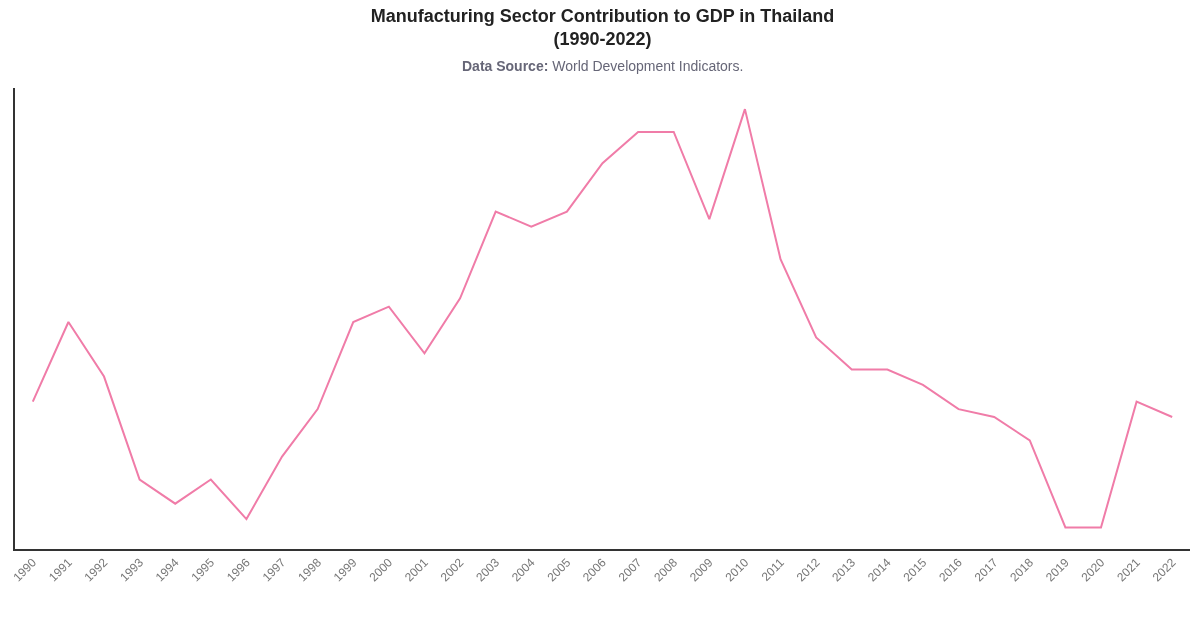 The height and width of the screenshot is (628, 1200). What do you see at coordinates (603, 66) in the screenshot?
I see `chart-subtitle: Data Source: World Development Indicators.` at bounding box center [603, 66].